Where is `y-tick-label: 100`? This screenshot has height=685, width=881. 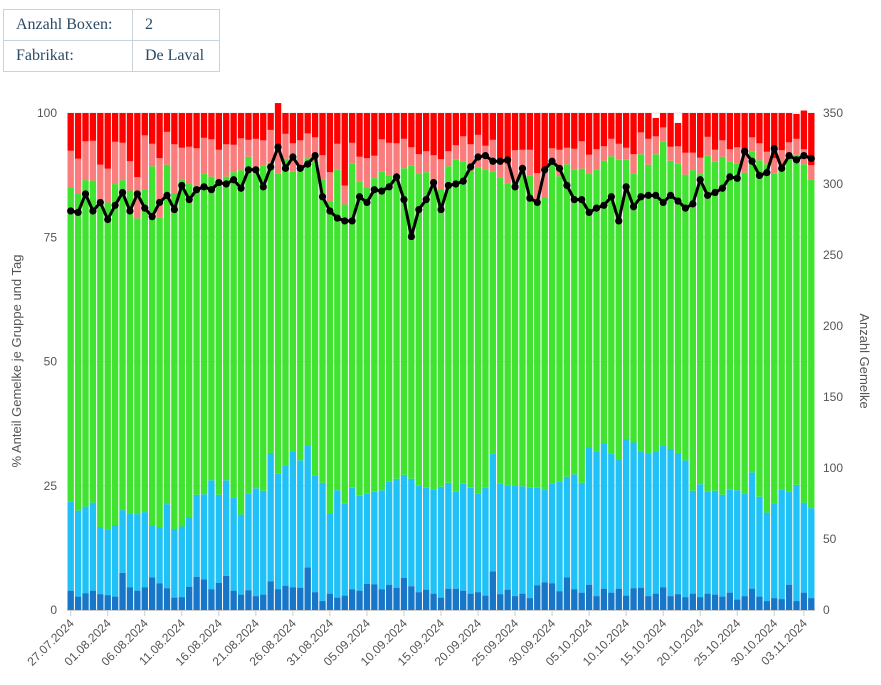 y-tick-label: 100 is located at coordinates (47, 113).